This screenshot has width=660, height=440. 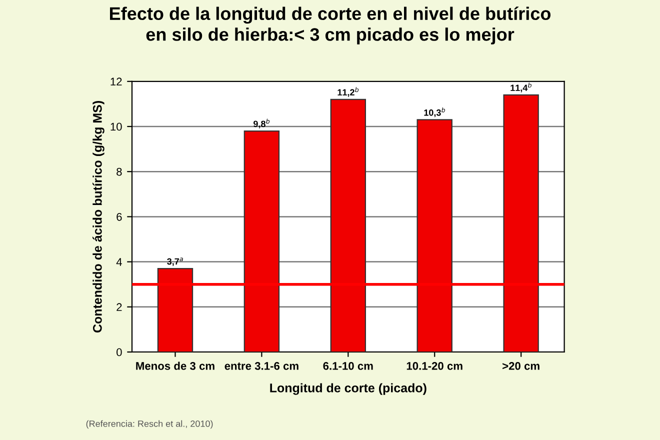 What do you see at coordinates (119, 262) in the screenshot?
I see `y-tick-label: 4` at bounding box center [119, 262].